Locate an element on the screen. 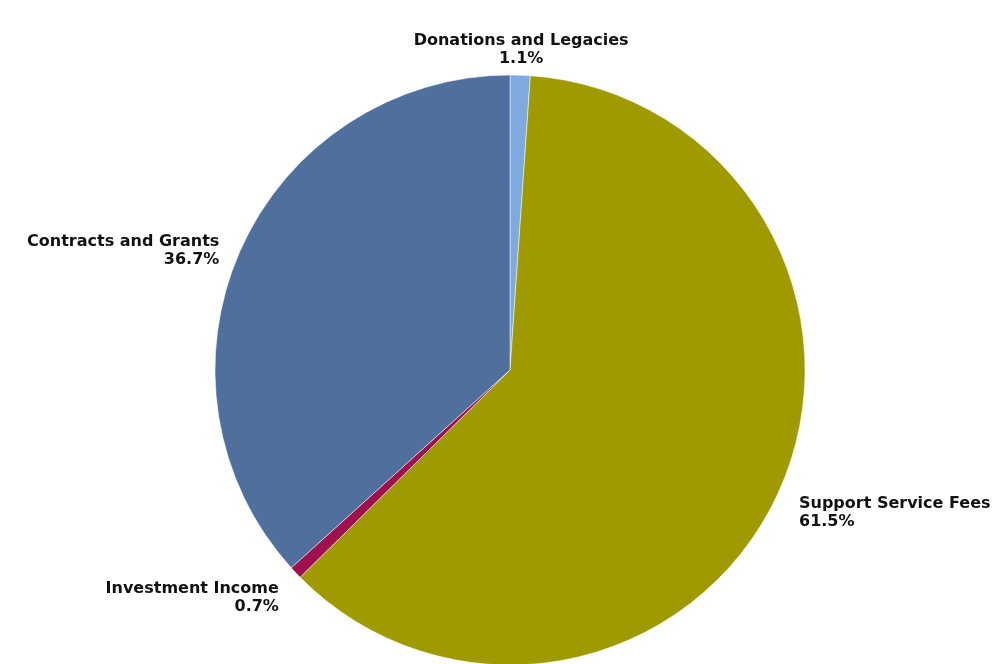  data-label: 61.5% is located at coordinates (827, 520).